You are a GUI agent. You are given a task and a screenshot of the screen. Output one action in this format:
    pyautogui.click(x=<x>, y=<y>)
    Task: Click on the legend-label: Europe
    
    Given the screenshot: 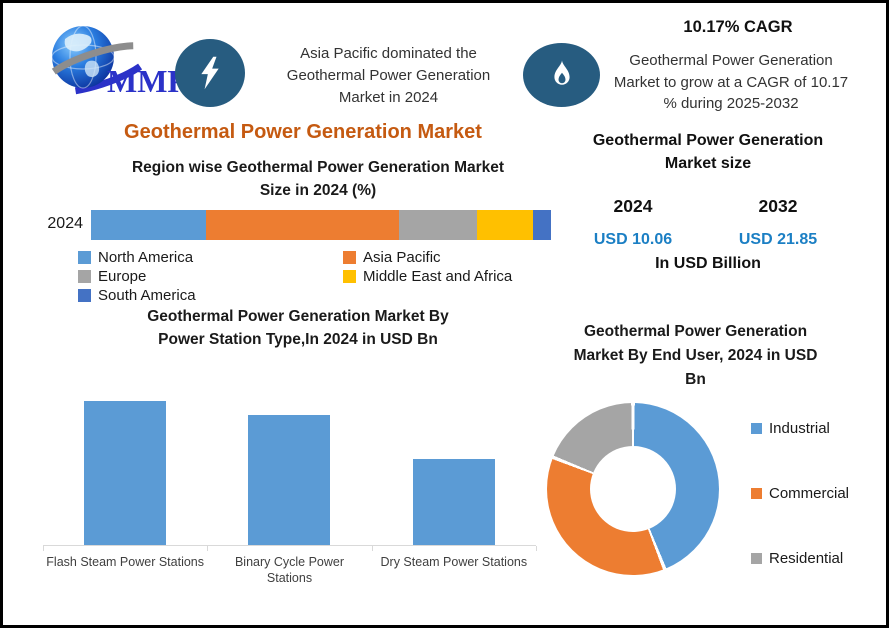 What is the action you would take?
    pyautogui.click(x=122, y=276)
    